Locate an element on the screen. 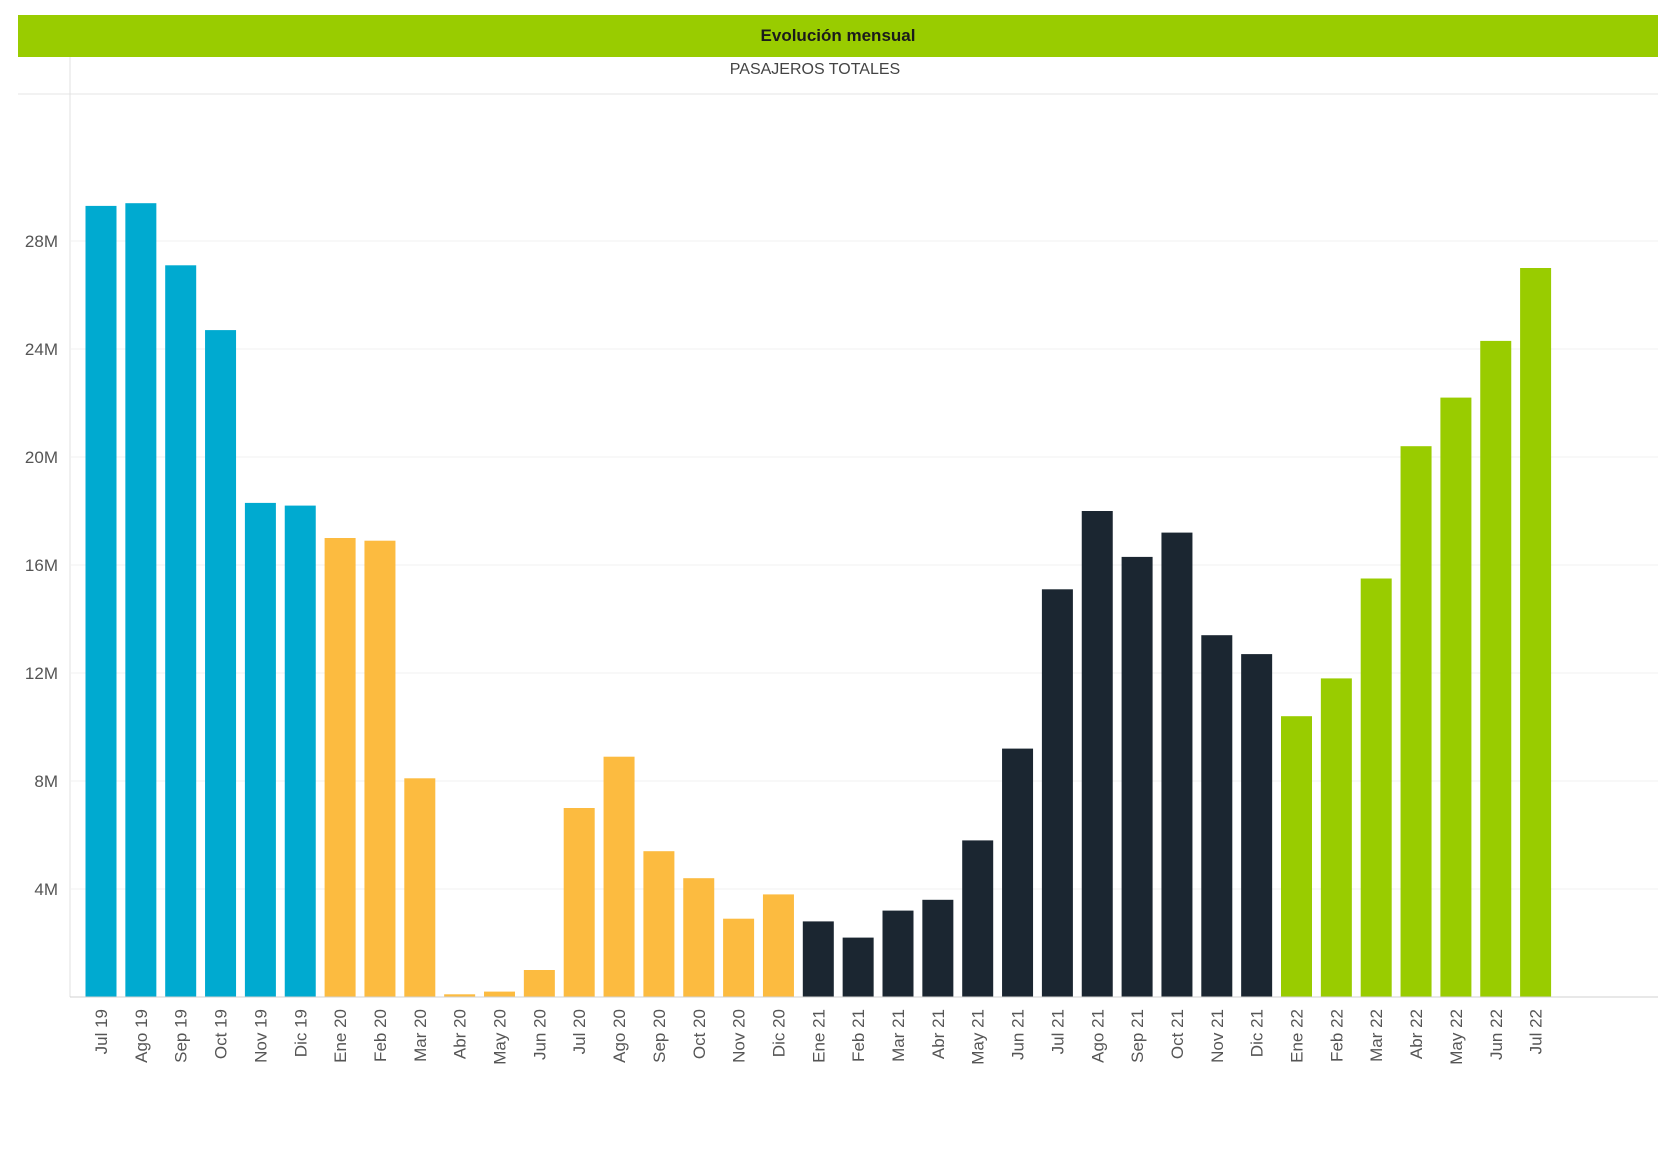 This screenshot has width=1664, height=1153. x-tick-label: Jun 22 is located at coordinates (1496, 1034).